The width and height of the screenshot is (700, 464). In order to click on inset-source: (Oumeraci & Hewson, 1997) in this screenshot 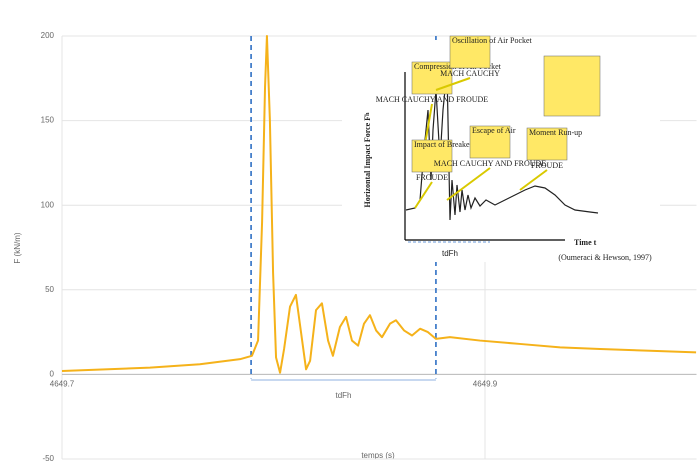, I will do `click(605, 257)`.